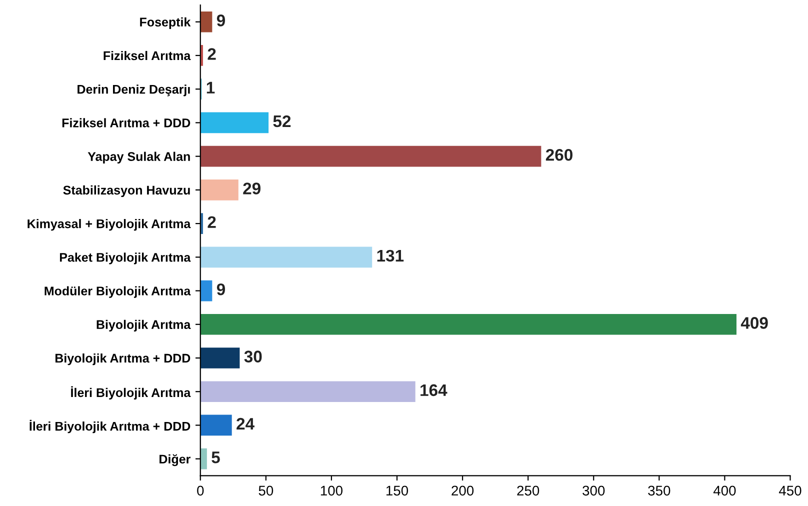 The image size is (808, 506). I want to click on data-label: 1, so click(210, 88).